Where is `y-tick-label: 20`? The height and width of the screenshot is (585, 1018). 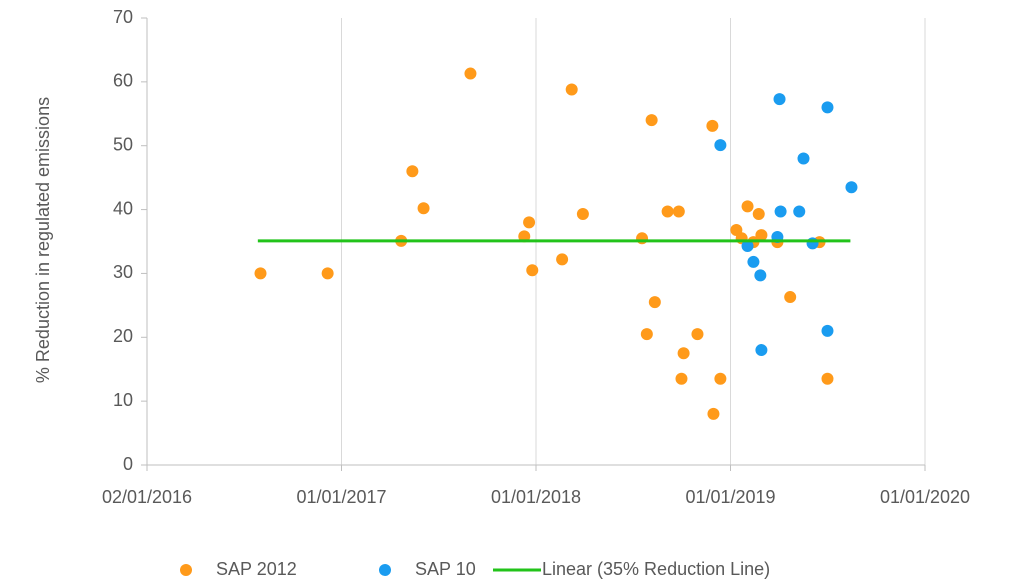 y-tick-label: 20 is located at coordinates (123, 336).